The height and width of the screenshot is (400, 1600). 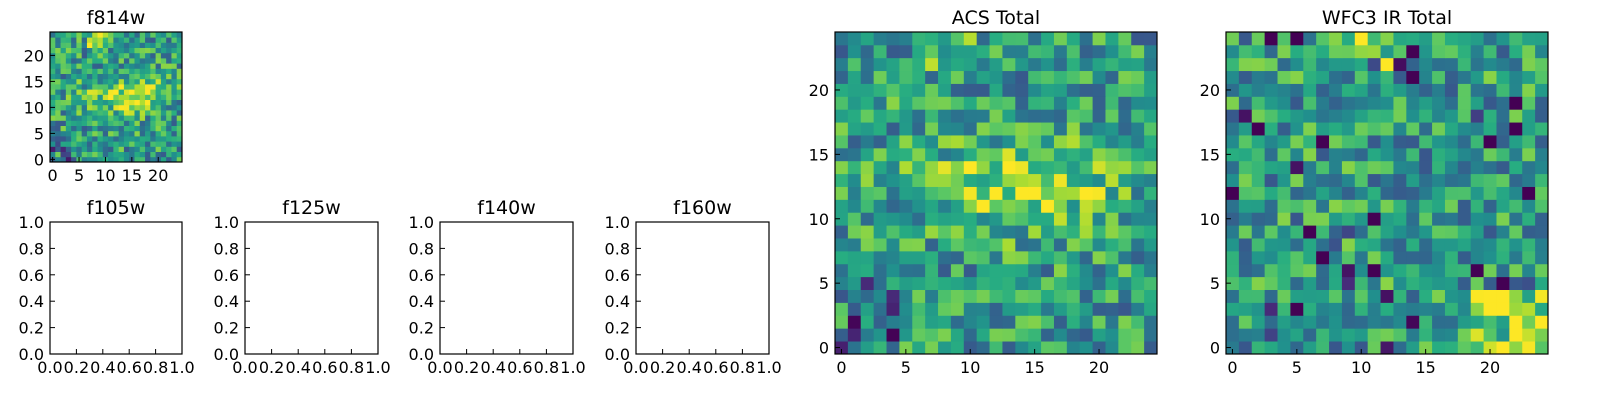 What do you see at coordinates (226, 222) in the screenshot?
I see `y-tick-label: 1.0` at bounding box center [226, 222].